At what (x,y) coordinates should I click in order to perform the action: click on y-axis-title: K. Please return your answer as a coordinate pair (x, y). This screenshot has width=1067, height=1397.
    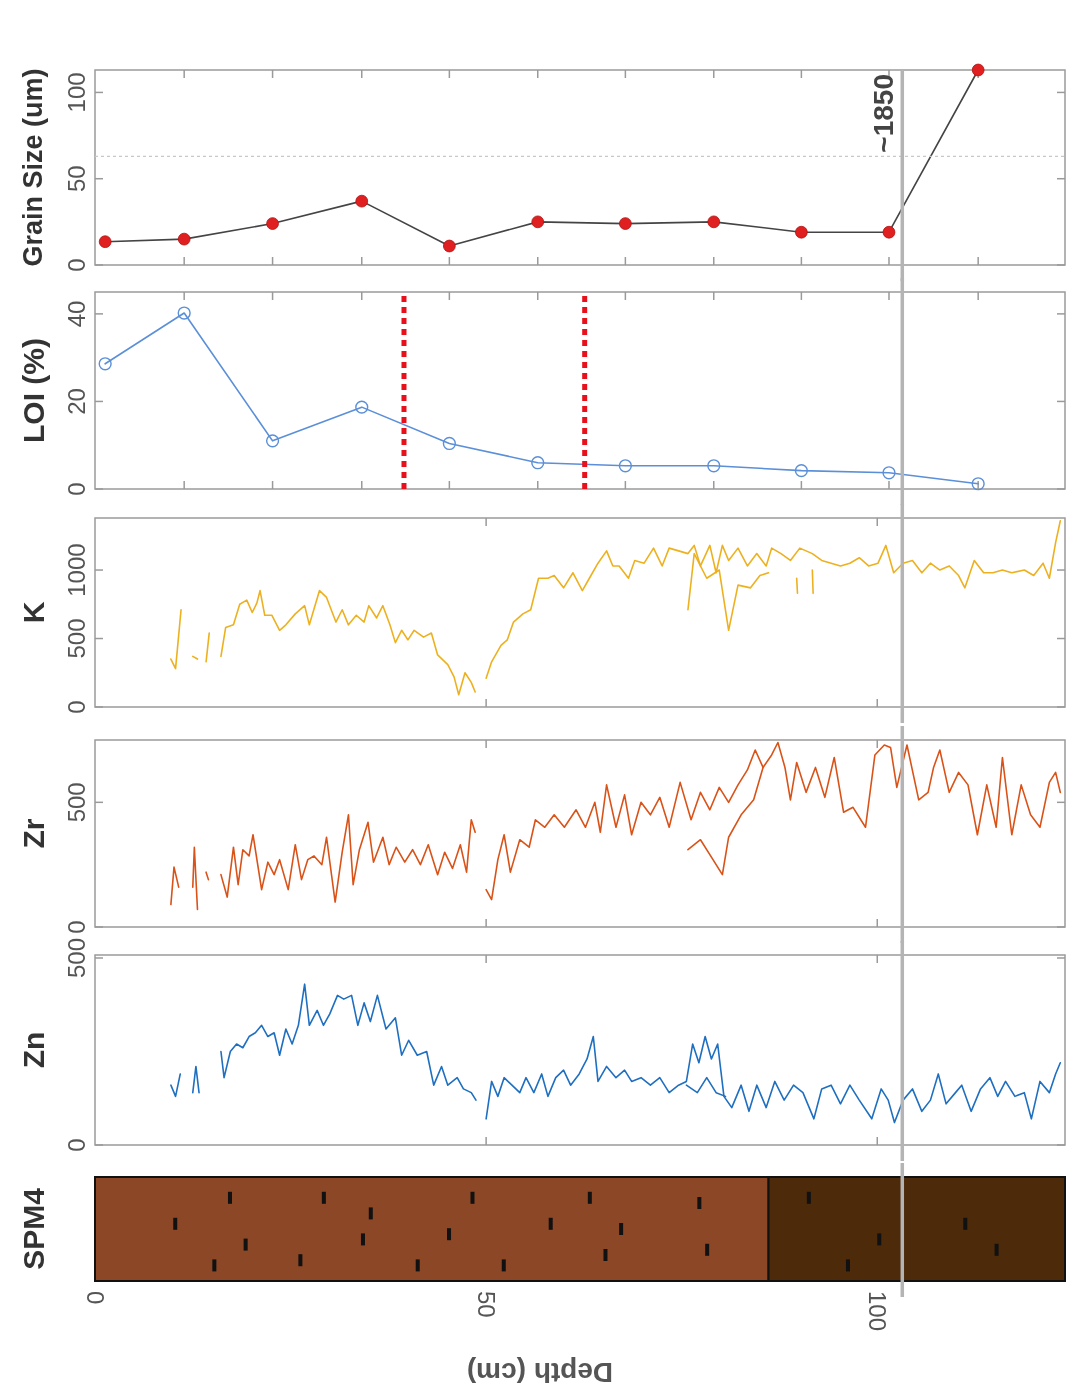
    Looking at the image, I should click on (33, 612).